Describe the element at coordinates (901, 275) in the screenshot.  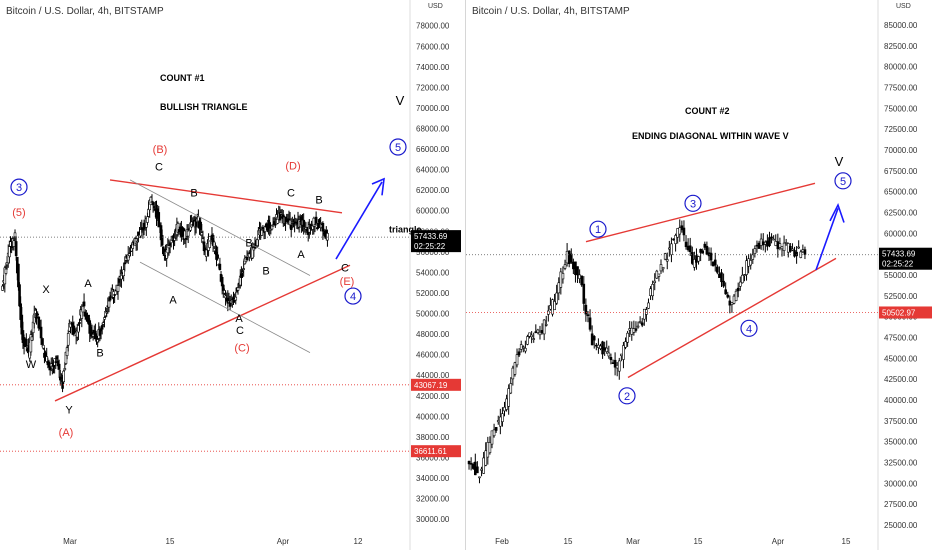
I see `y-tick-label: 55000.00` at that location.